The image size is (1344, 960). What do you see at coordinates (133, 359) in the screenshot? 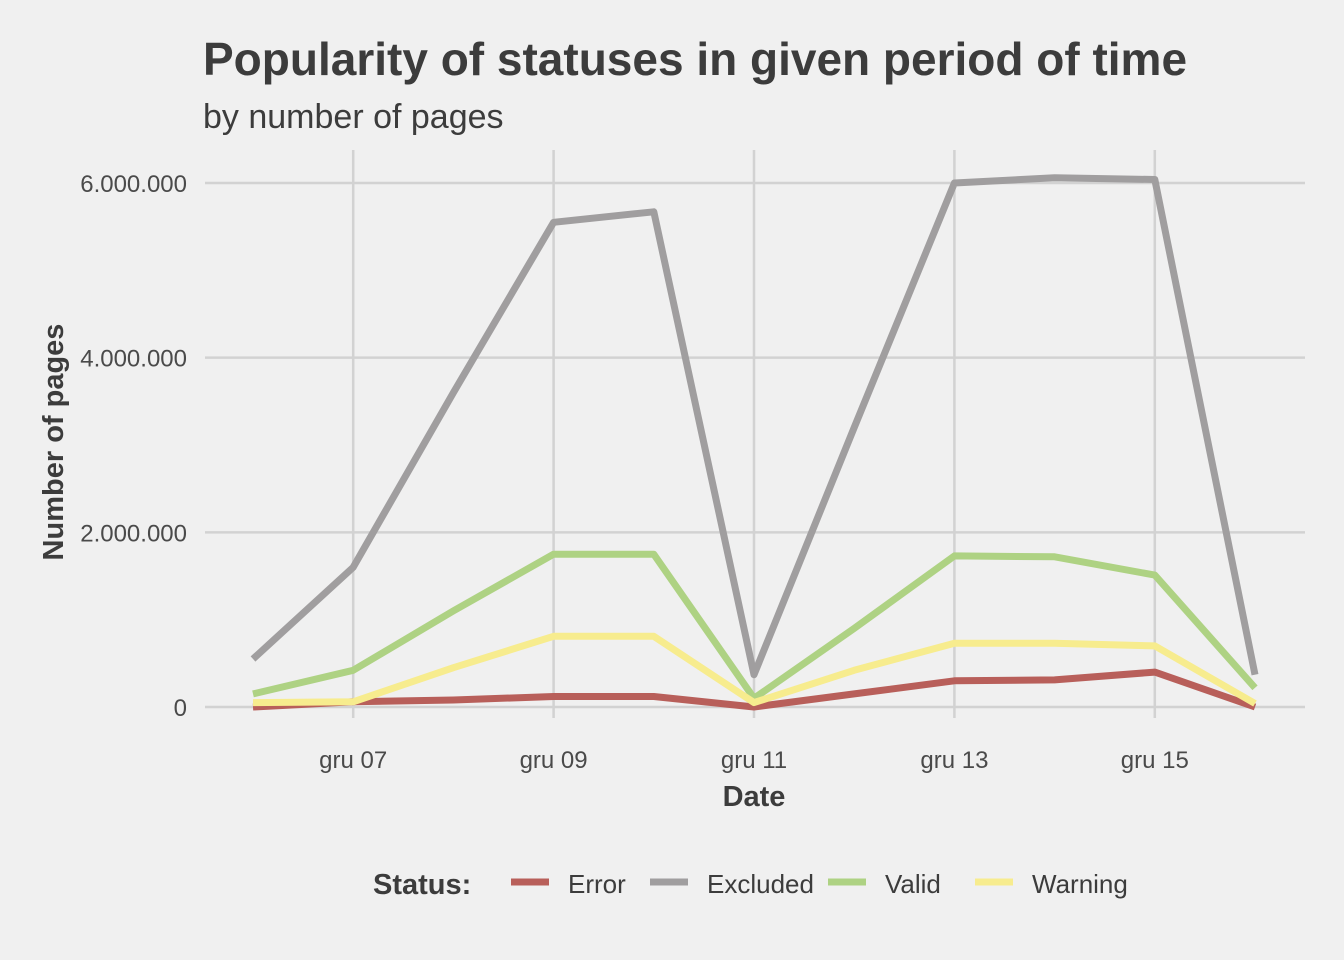
I see `y-tick-label: 4.000.000` at bounding box center [133, 359].